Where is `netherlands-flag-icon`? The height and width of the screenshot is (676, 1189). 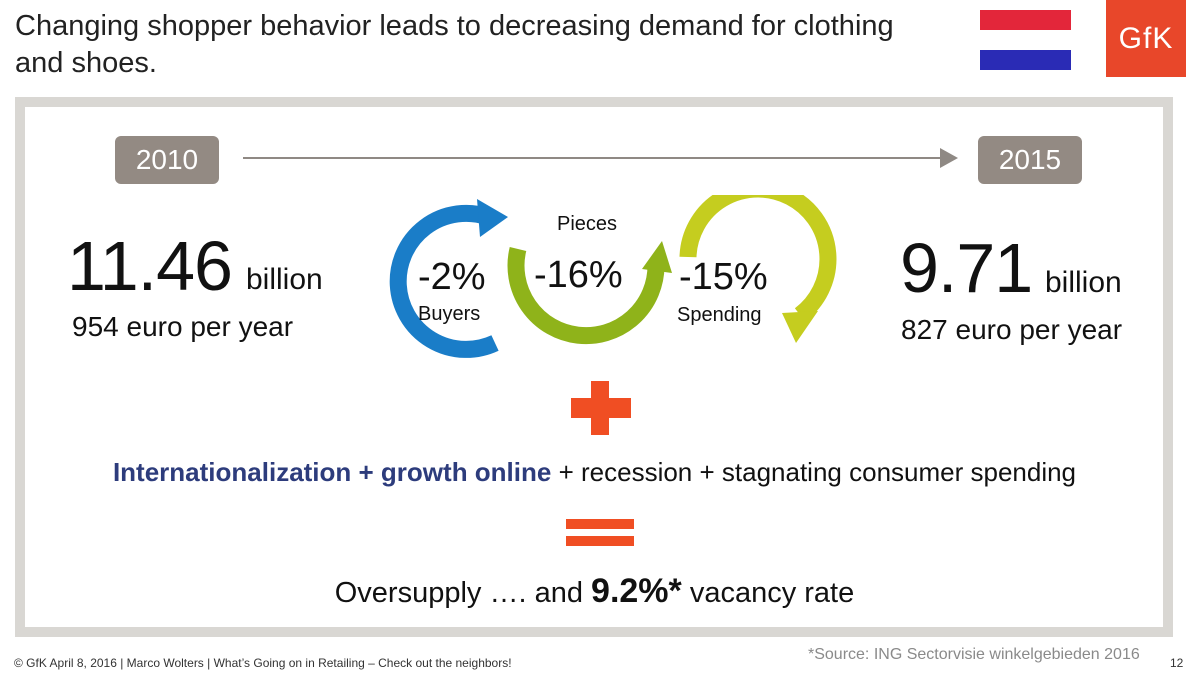 netherlands-flag-icon is located at coordinates (1025, 40).